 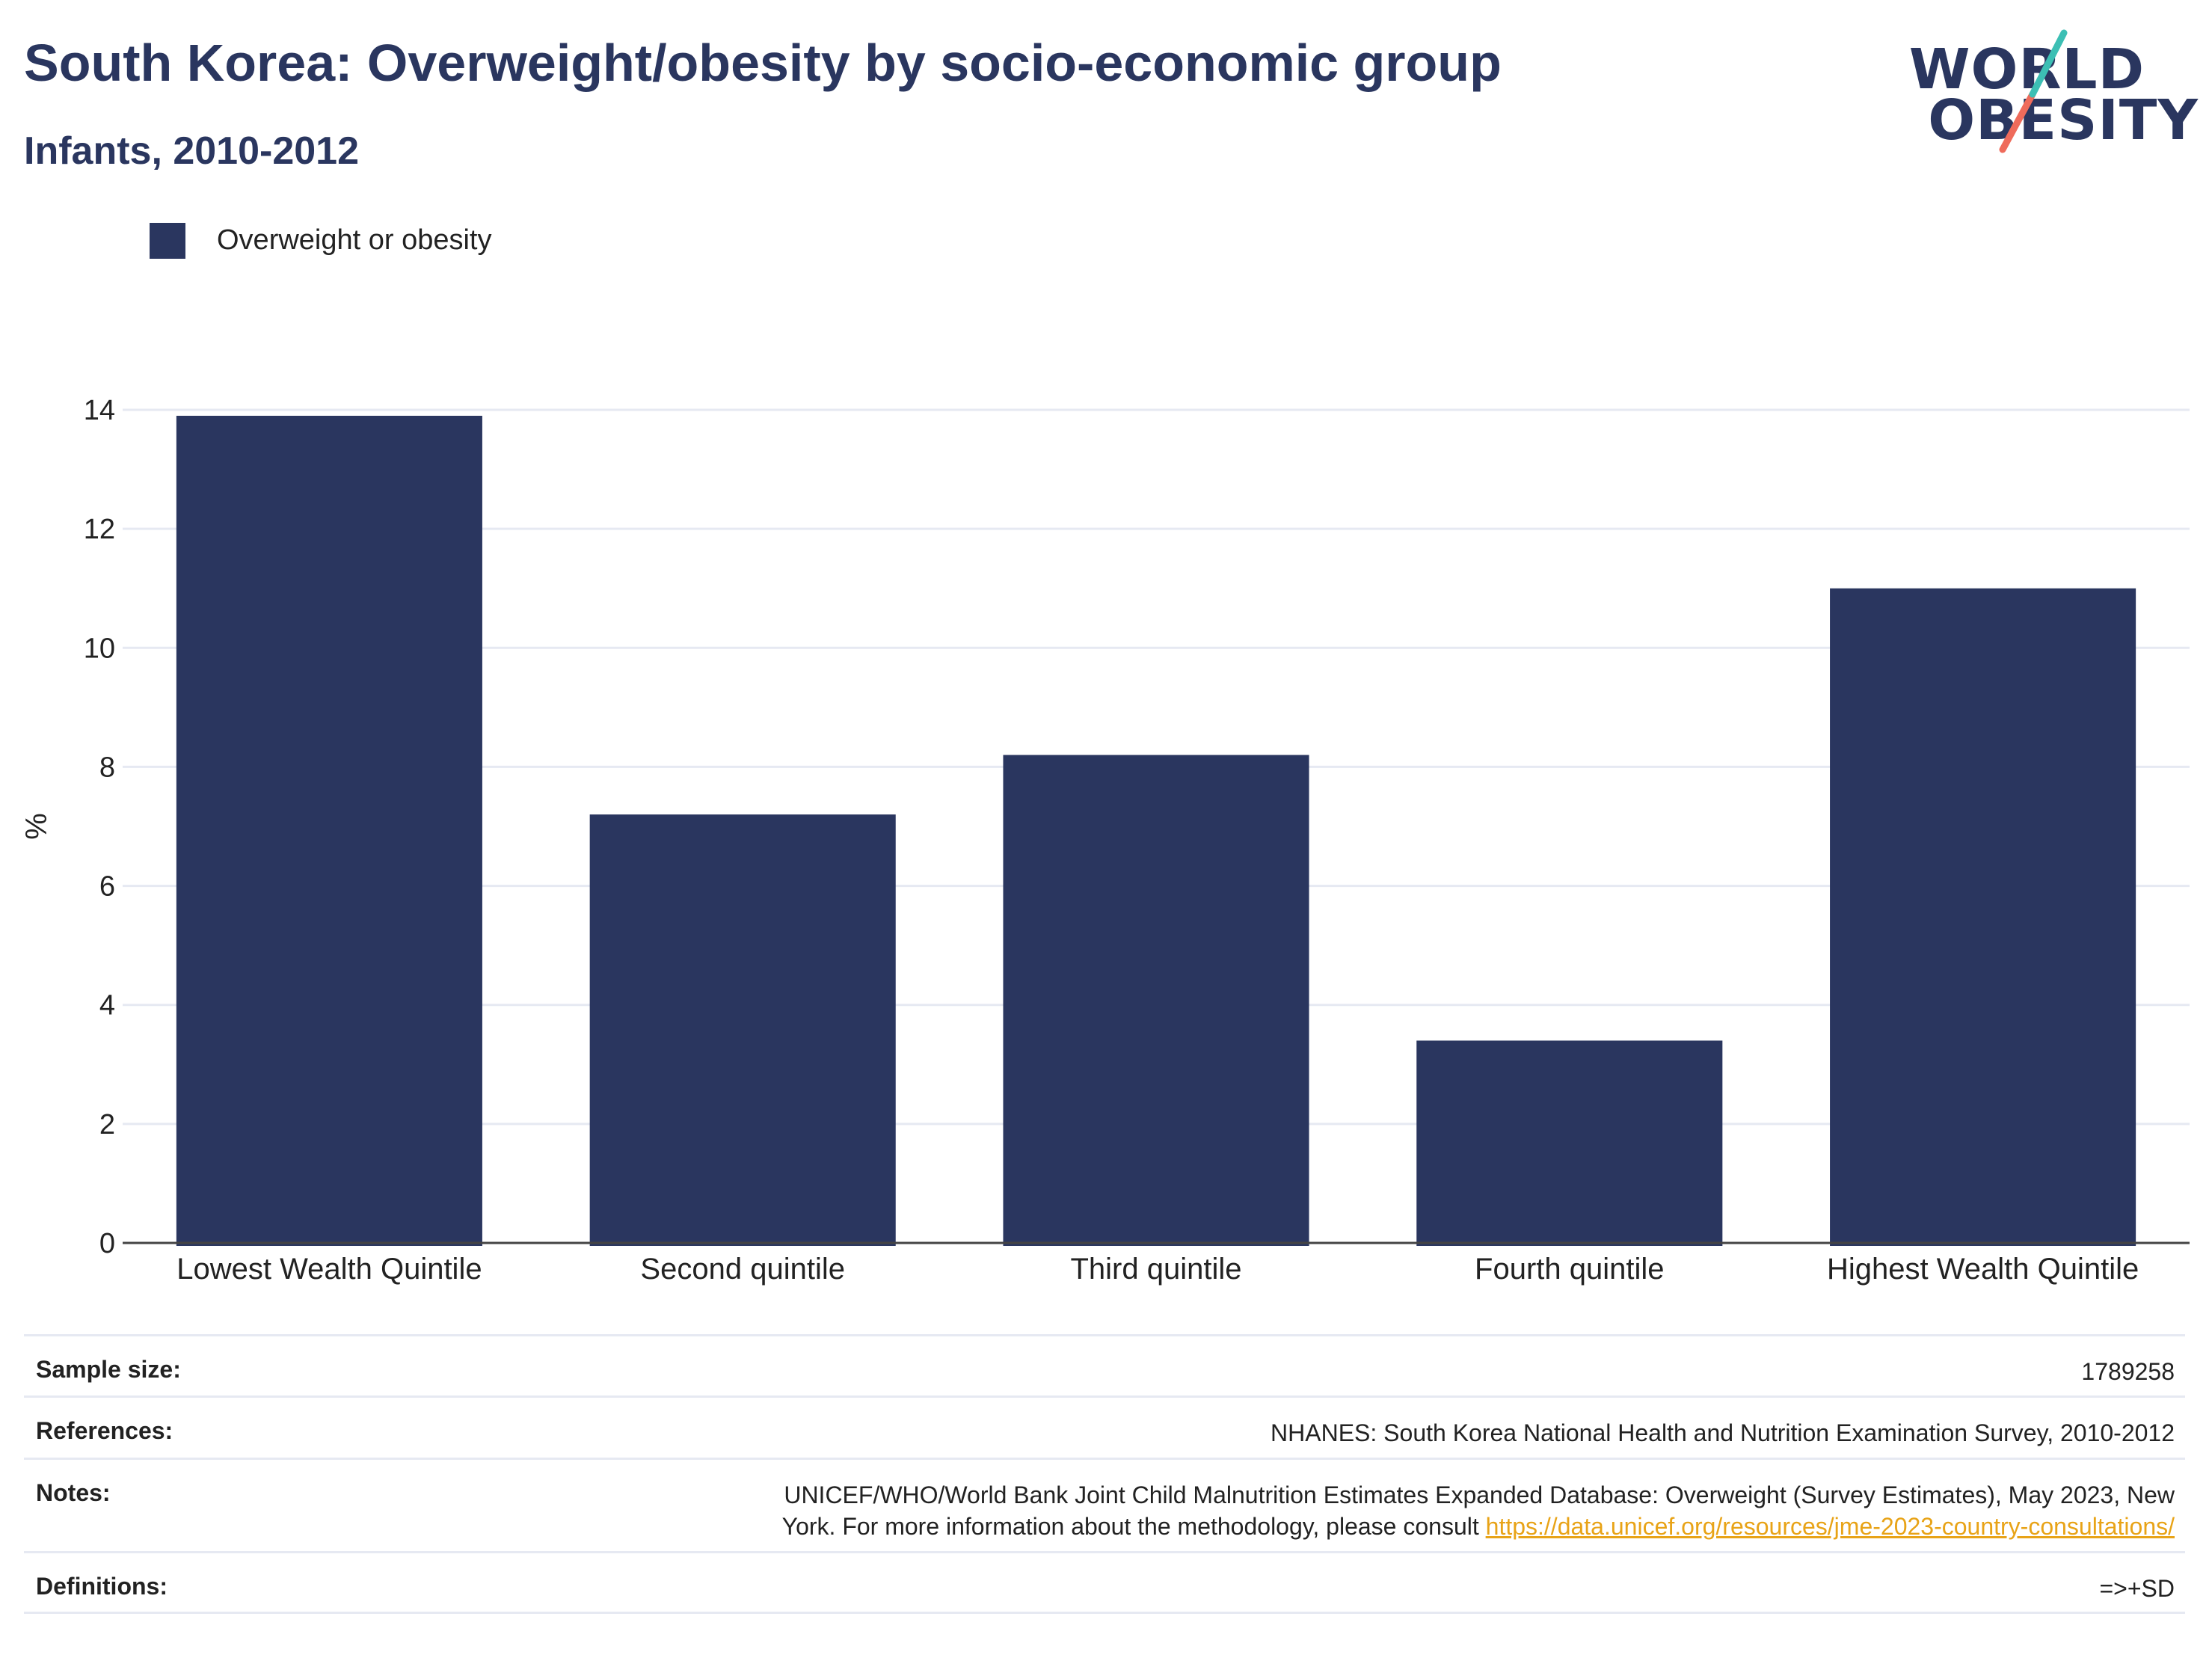 What do you see at coordinates (329, 1269) in the screenshot?
I see `x-tick-label: Lowest Wealth Quintile` at bounding box center [329, 1269].